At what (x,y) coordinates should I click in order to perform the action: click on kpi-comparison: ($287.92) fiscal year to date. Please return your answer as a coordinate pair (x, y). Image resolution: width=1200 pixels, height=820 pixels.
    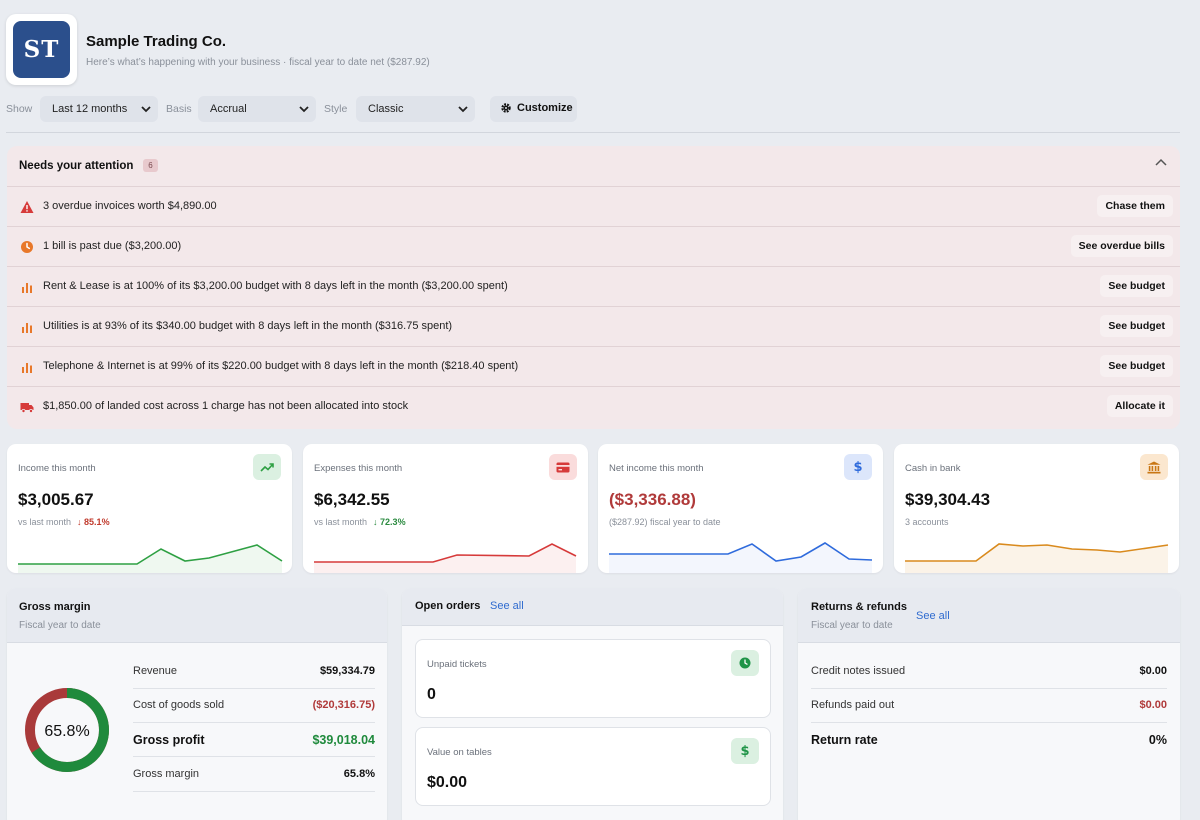
    Looking at the image, I should click on (665, 522).